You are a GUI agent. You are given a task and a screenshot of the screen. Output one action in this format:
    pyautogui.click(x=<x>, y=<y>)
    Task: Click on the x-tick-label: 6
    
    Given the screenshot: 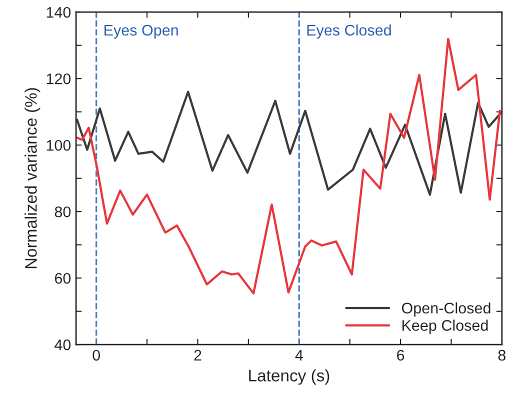 What is the action you would take?
    pyautogui.click(x=400, y=355)
    